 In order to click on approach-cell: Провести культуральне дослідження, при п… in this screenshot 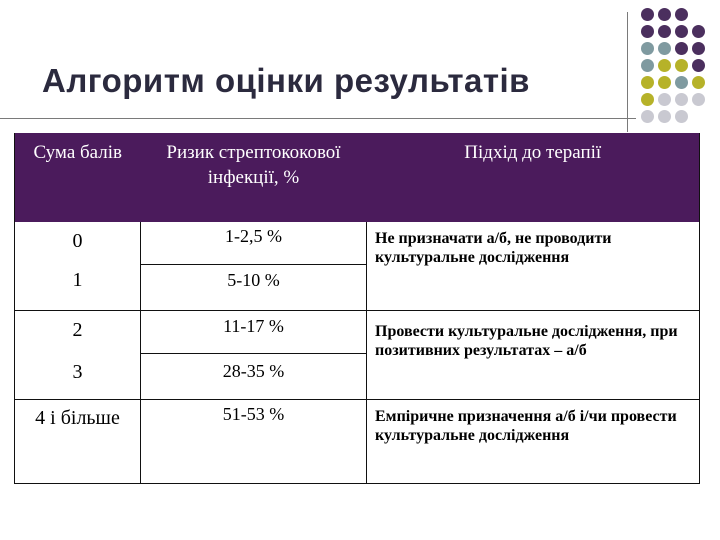, I will do `click(533, 355)`.